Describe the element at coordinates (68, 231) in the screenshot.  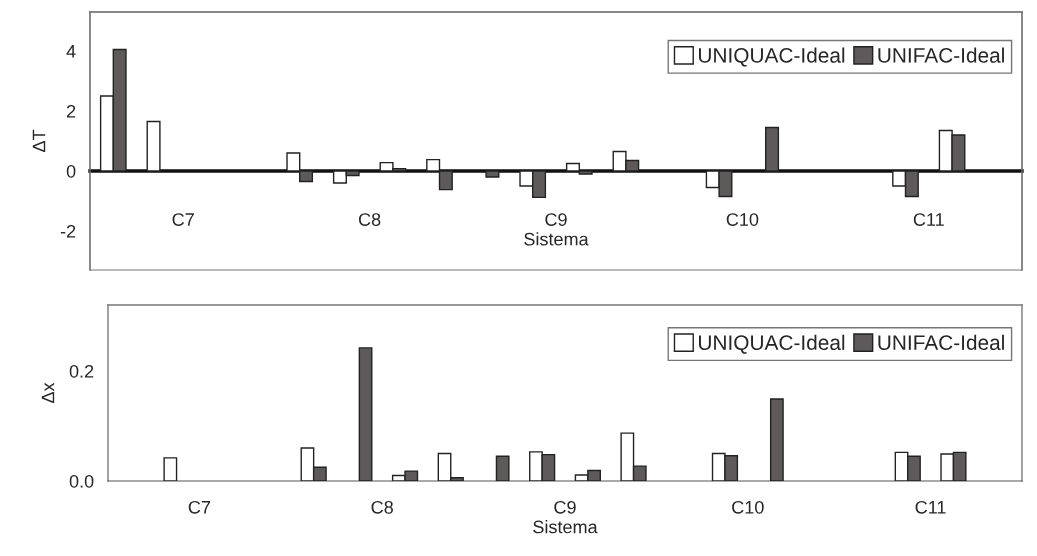
I see `y-tick-label: -2` at that location.